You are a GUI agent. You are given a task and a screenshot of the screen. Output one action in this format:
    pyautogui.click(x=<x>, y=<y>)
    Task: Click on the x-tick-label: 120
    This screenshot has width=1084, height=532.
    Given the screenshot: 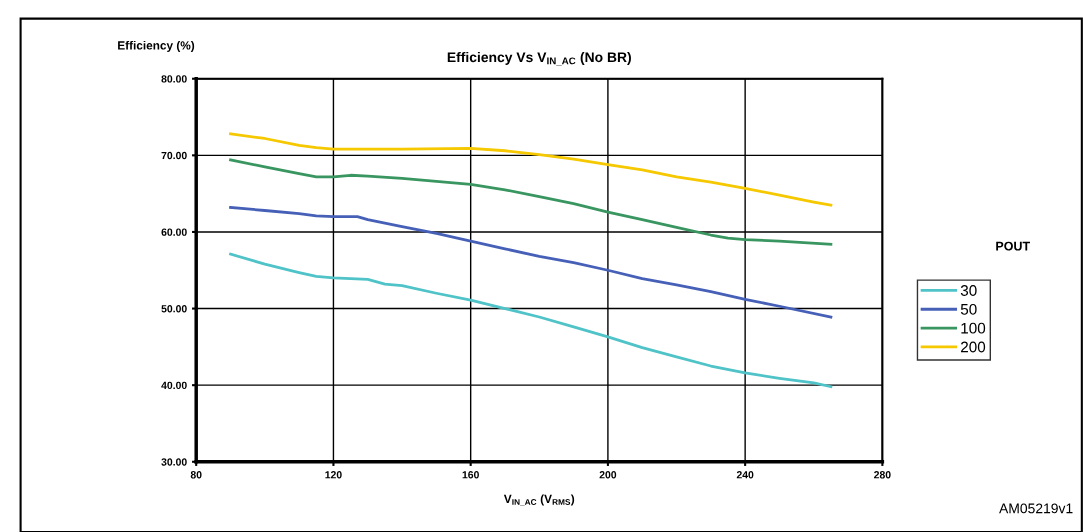 What is the action you would take?
    pyautogui.click(x=333, y=475)
    